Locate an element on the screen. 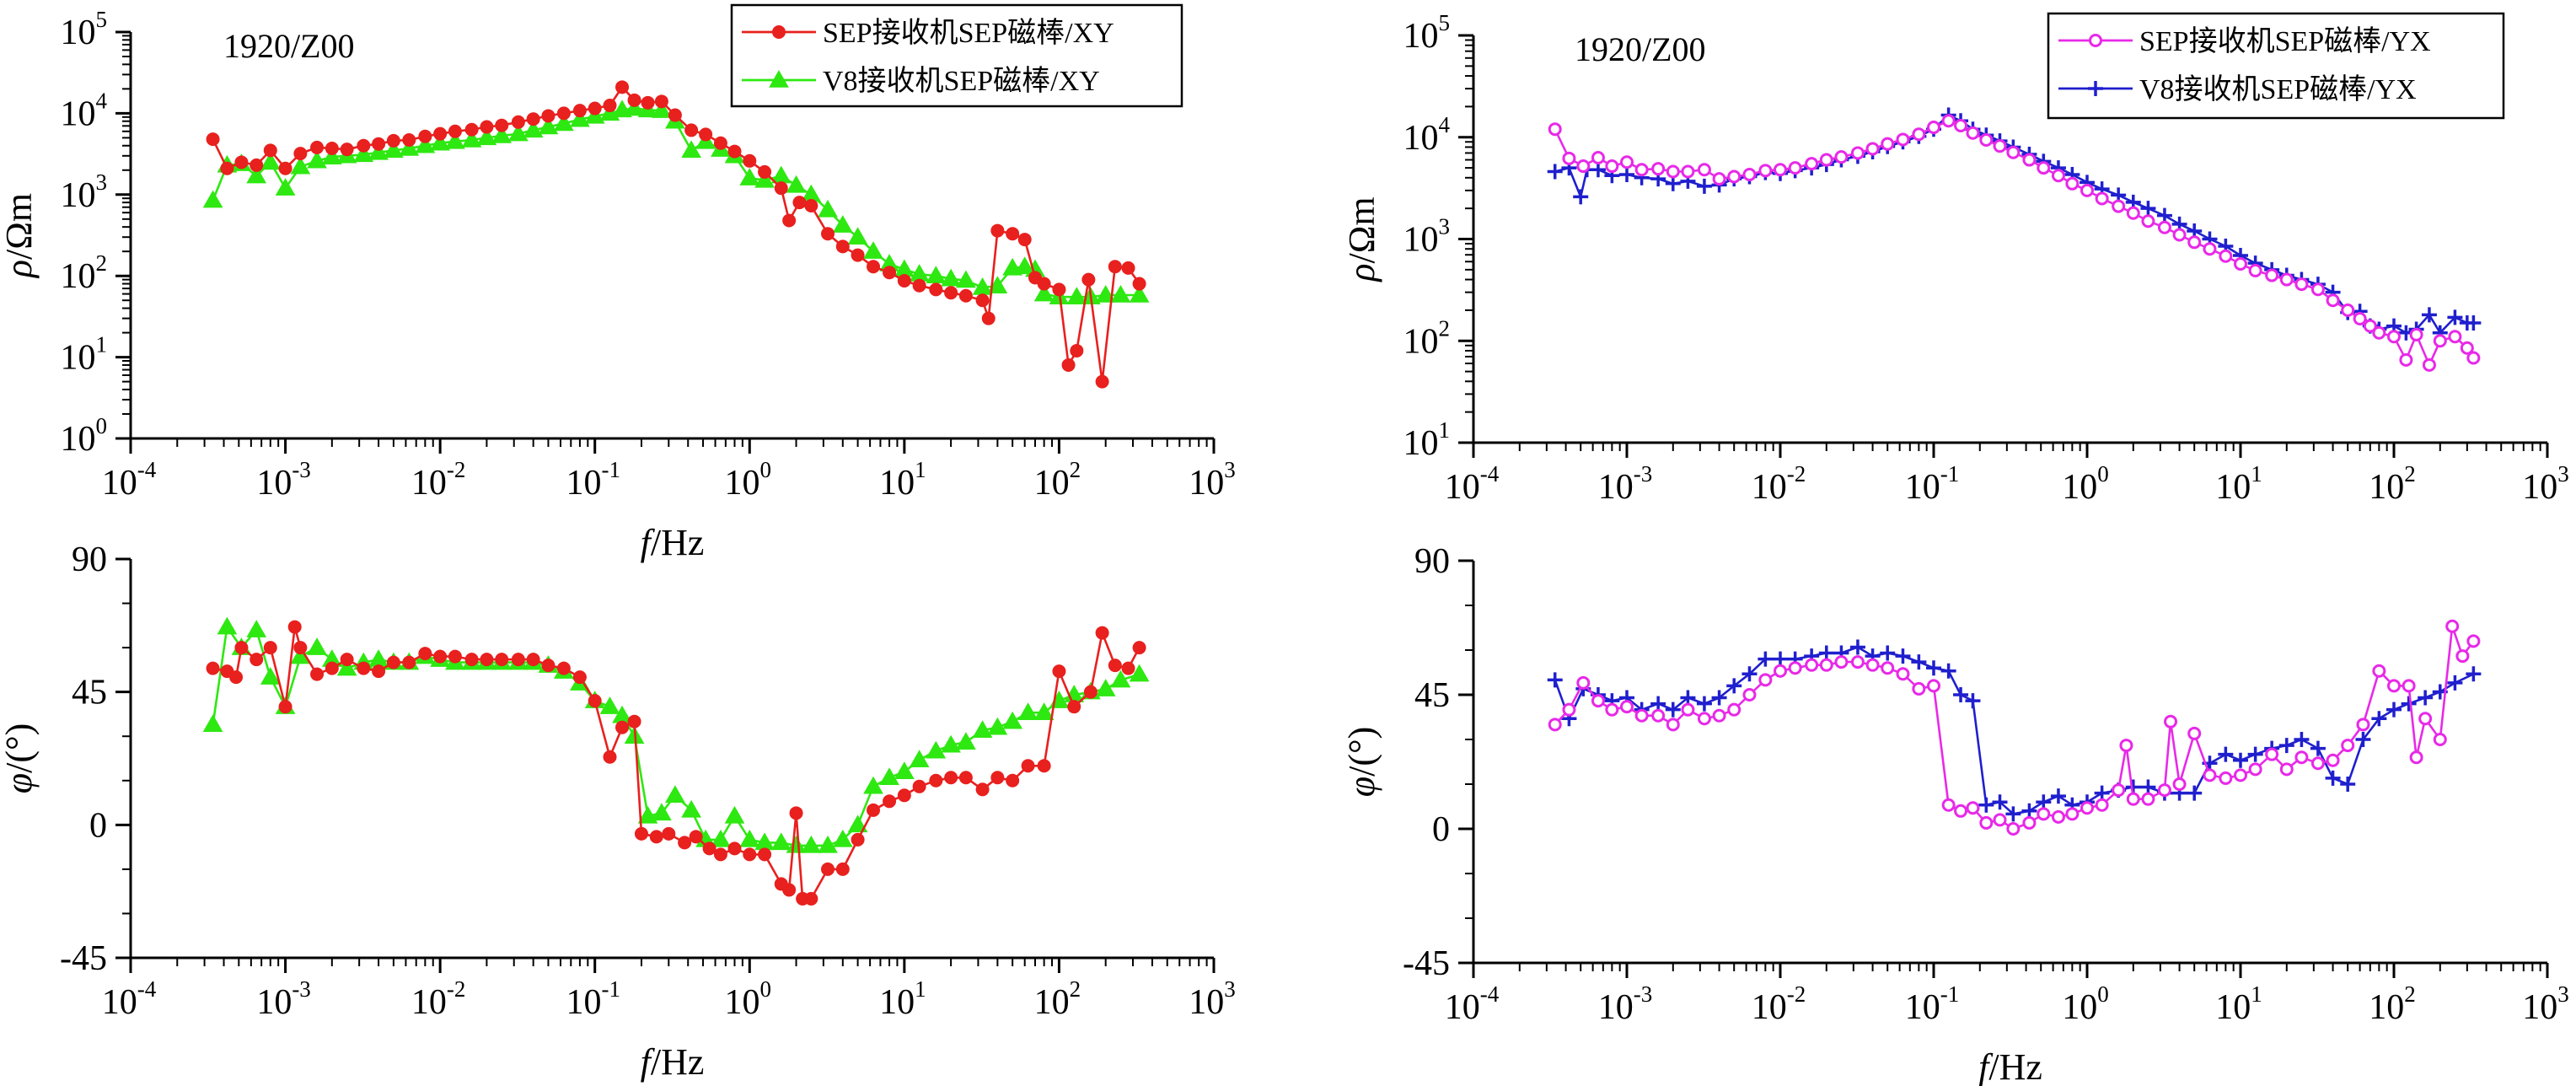 This screenshot has width=2576, height=1086. legend-entry-label: SEP接收机SEP磁棒/XY is located at coordinates (968, 33).